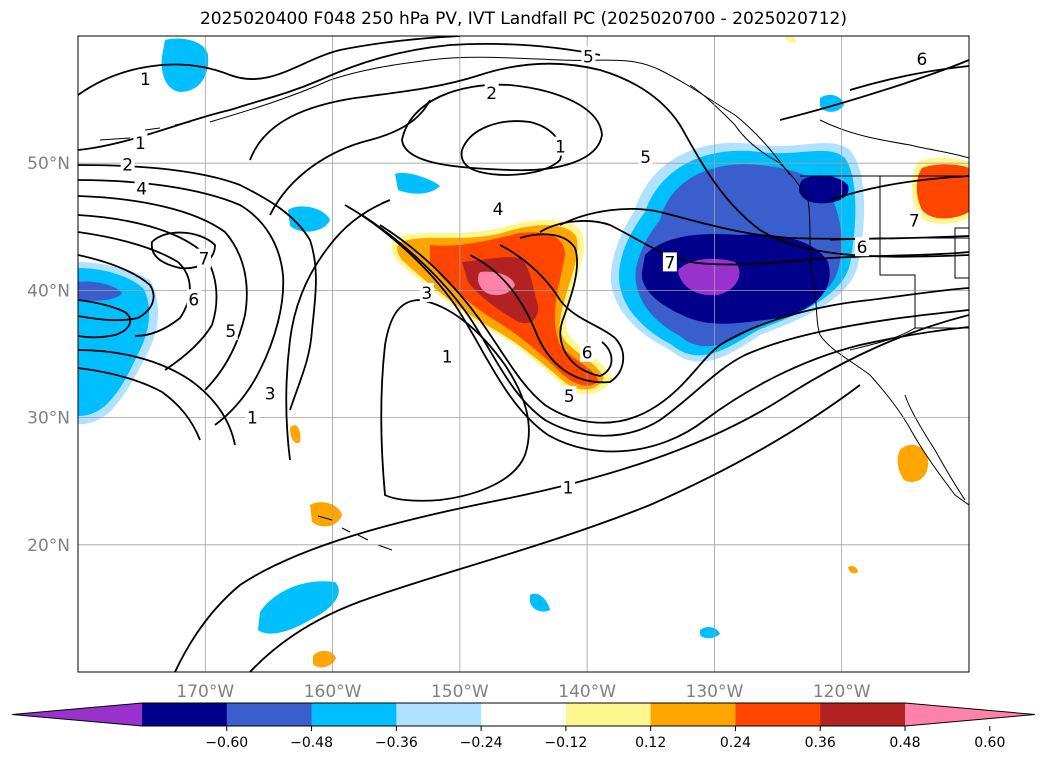 This screenshot has height=765, width=1047. I want to click on colorbar-tick-label: 0.12, so click(650, 743).